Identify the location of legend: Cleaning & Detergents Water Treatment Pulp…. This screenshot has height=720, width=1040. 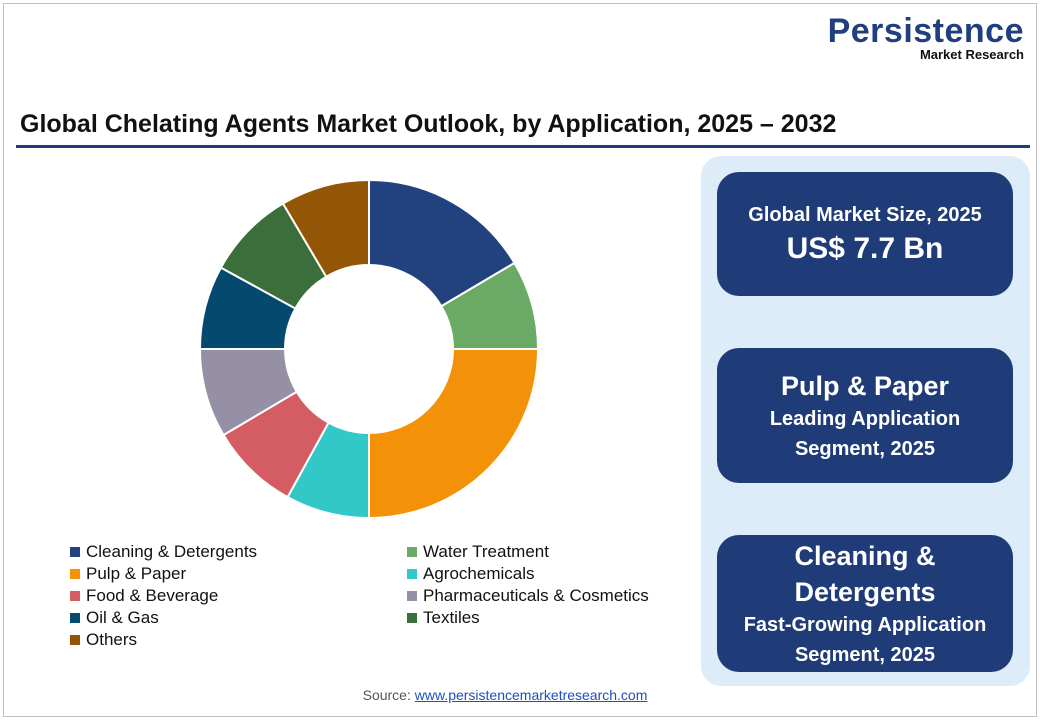
(388, 595).